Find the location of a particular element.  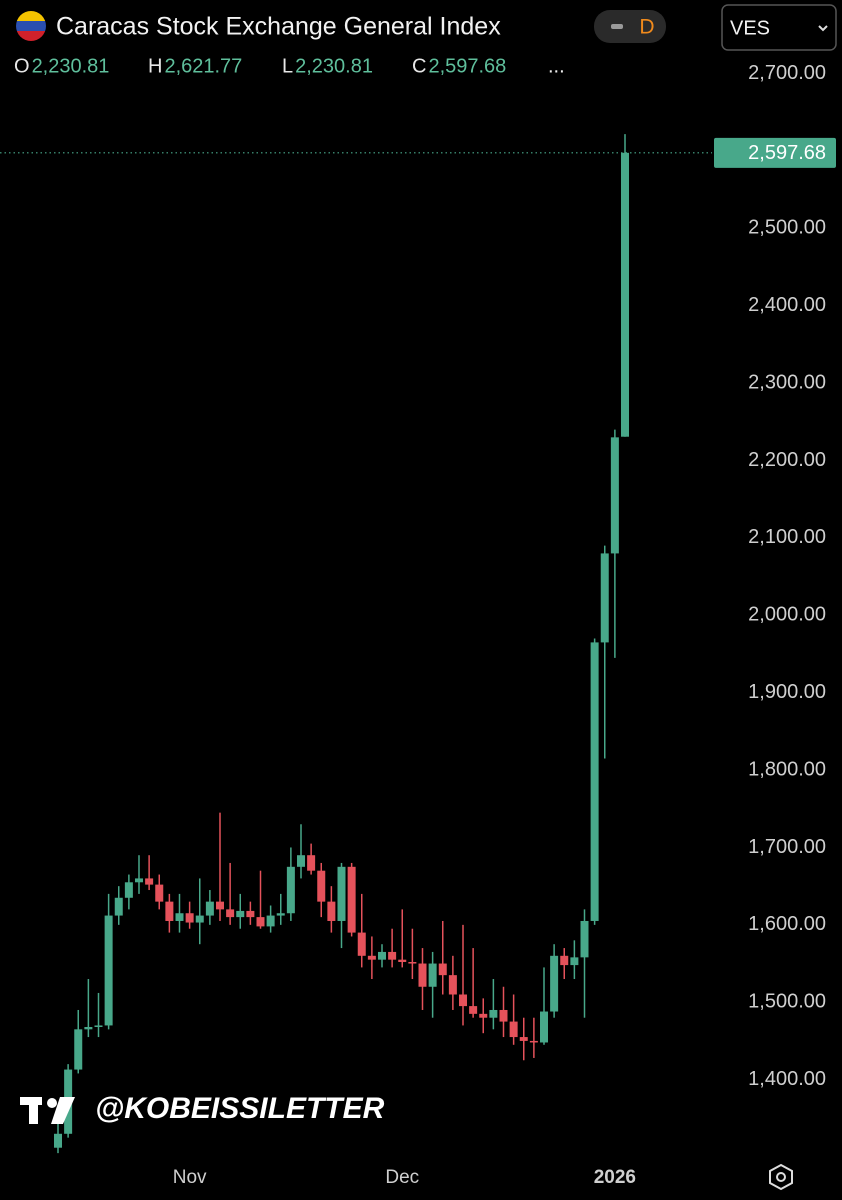

last-price-box is located at coordinates (775, 152).